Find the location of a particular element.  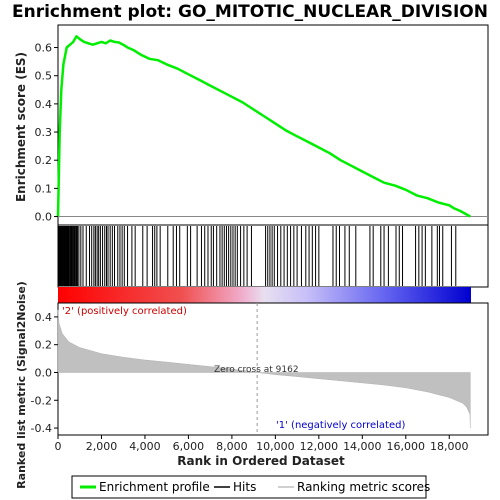

es-y-tick-label-3: 0.3 is located at coordinates (44, 132).